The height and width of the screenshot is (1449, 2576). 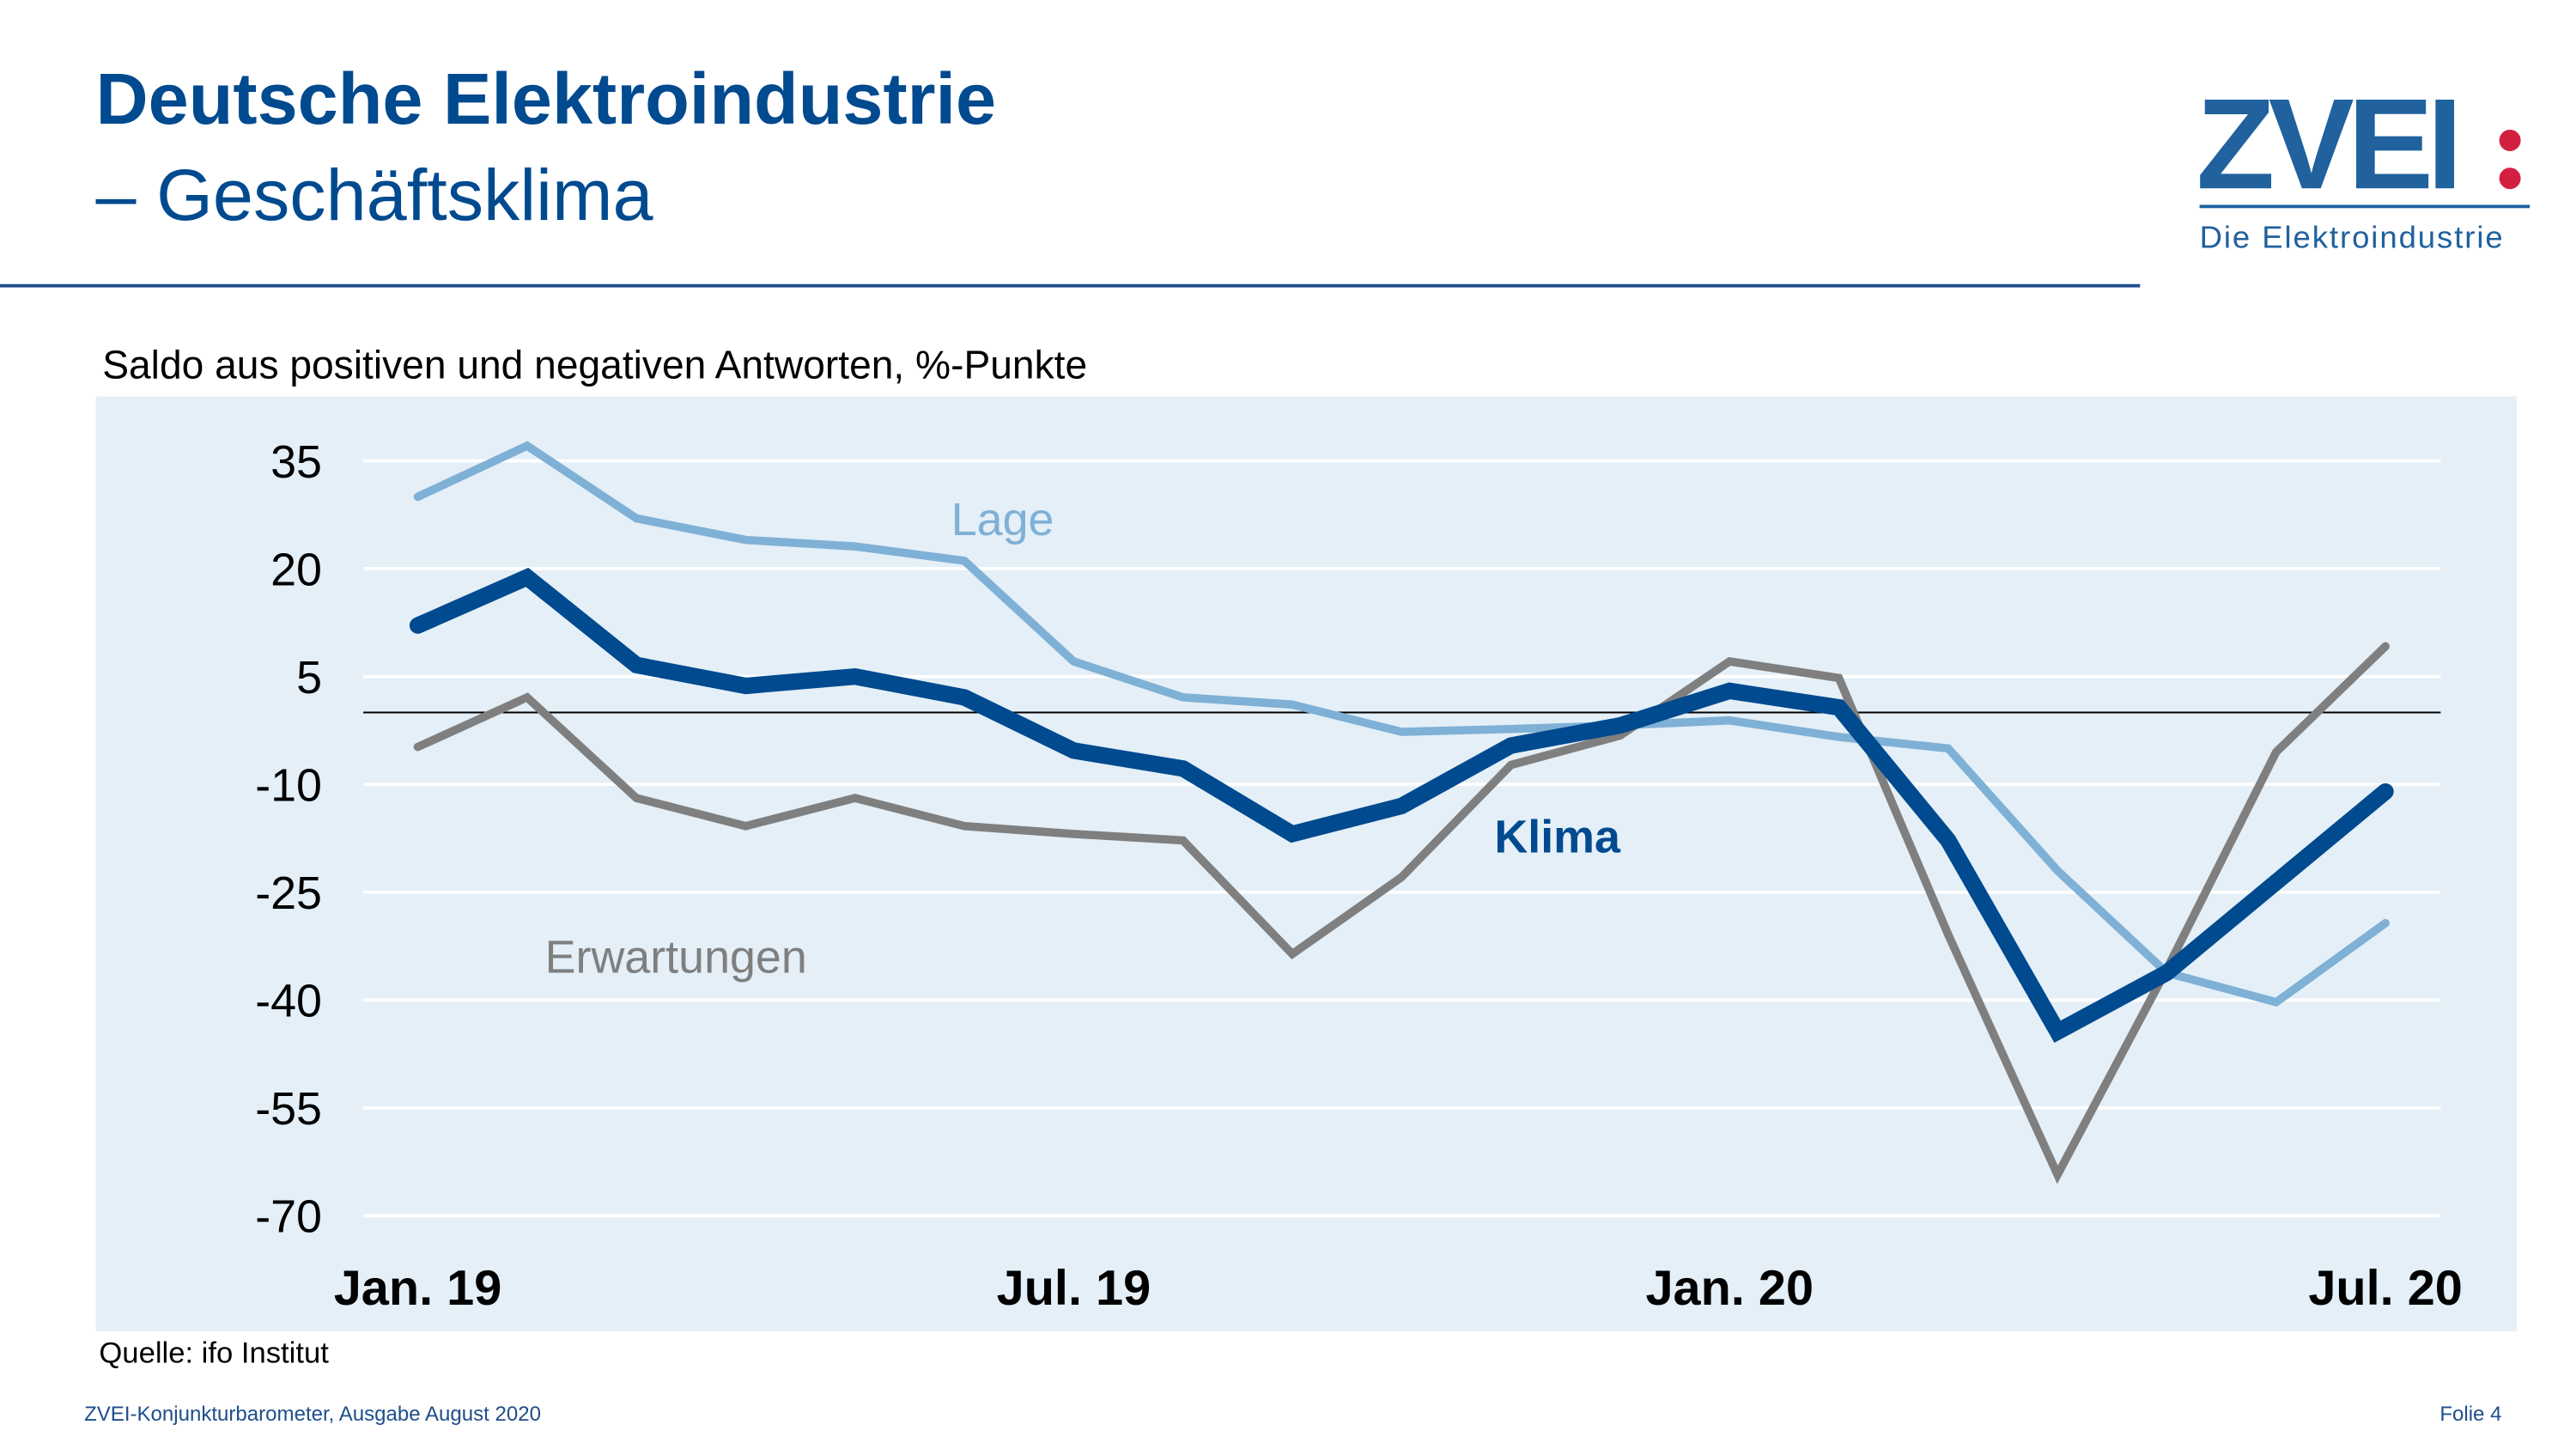 I want to click on page-subtitle: – Geschäftsklima, so click(x=374, y=196).